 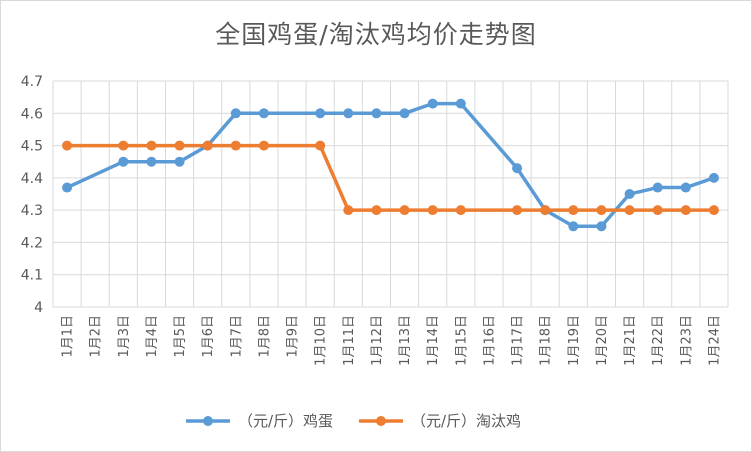 What do you see at coordinates (433, 340) in the screenshot?
I see `x-tick-label: 1月14日` at bounding box center [433, 340].